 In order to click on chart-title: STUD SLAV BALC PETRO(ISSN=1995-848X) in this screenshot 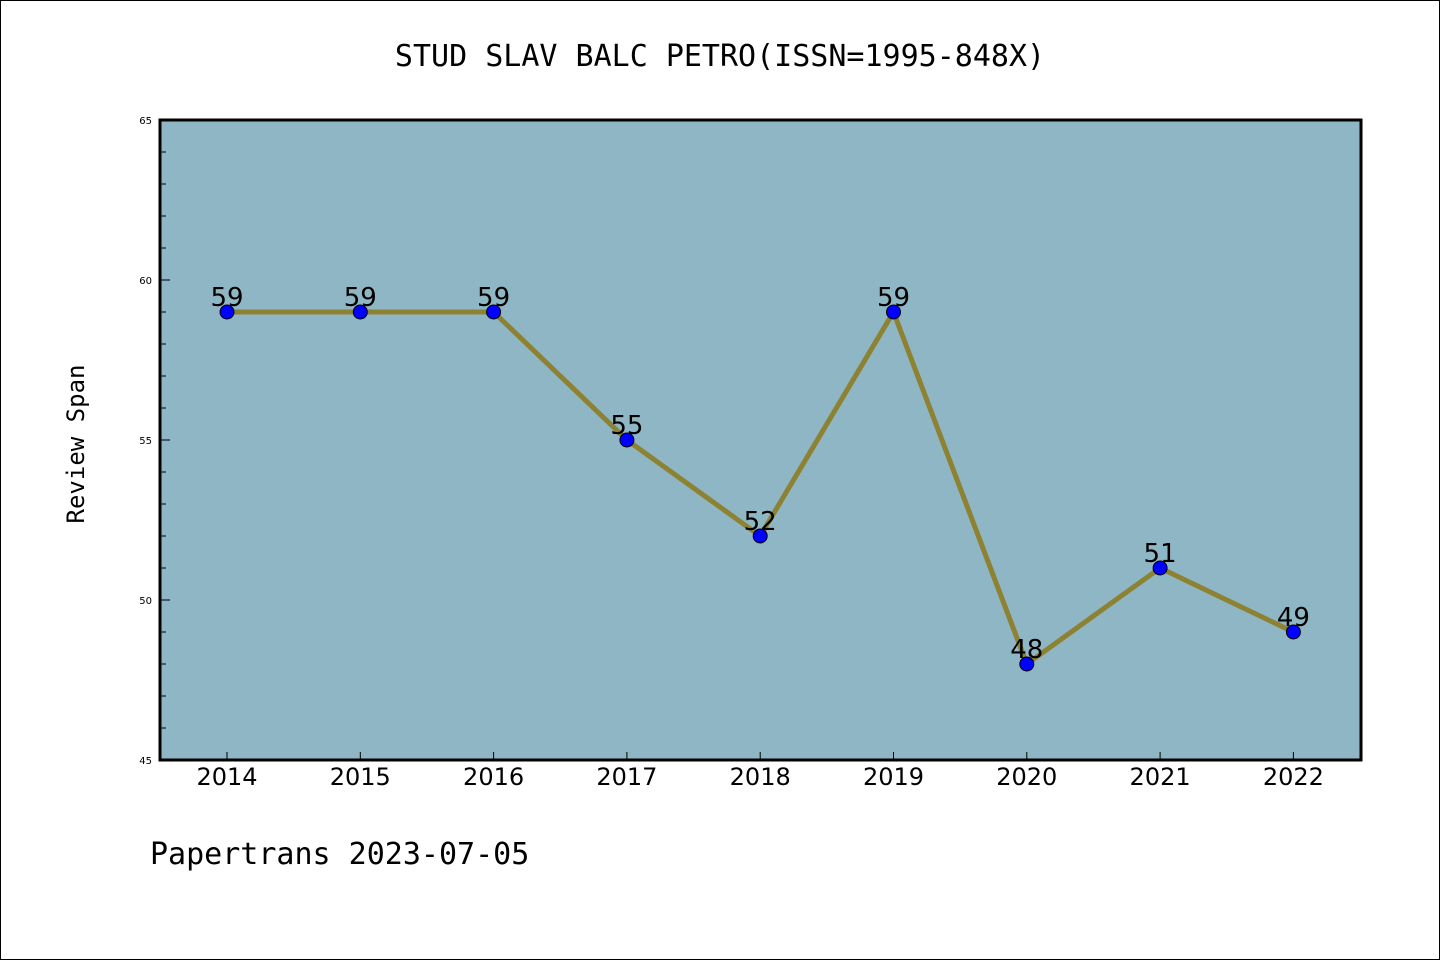, I will do `click(720, 56)`.